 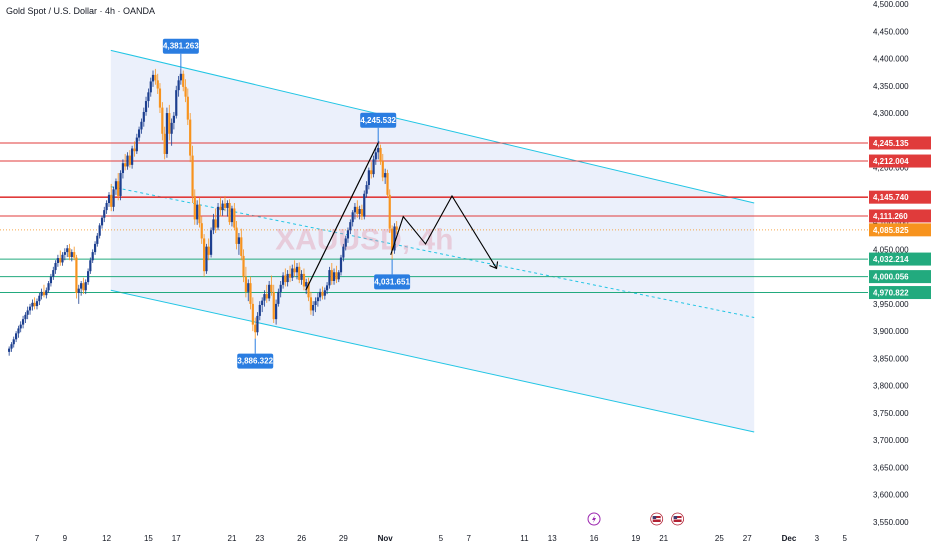 What do you see at coordinates (891, 522) in the screenshot?
I see `y-tick-label: 3,550.000` at bounding box center [891, 522].